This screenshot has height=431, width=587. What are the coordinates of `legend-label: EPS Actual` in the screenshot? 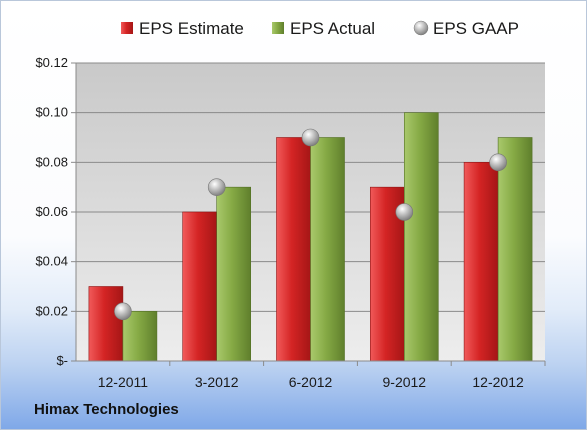 It's located at (332, 28).